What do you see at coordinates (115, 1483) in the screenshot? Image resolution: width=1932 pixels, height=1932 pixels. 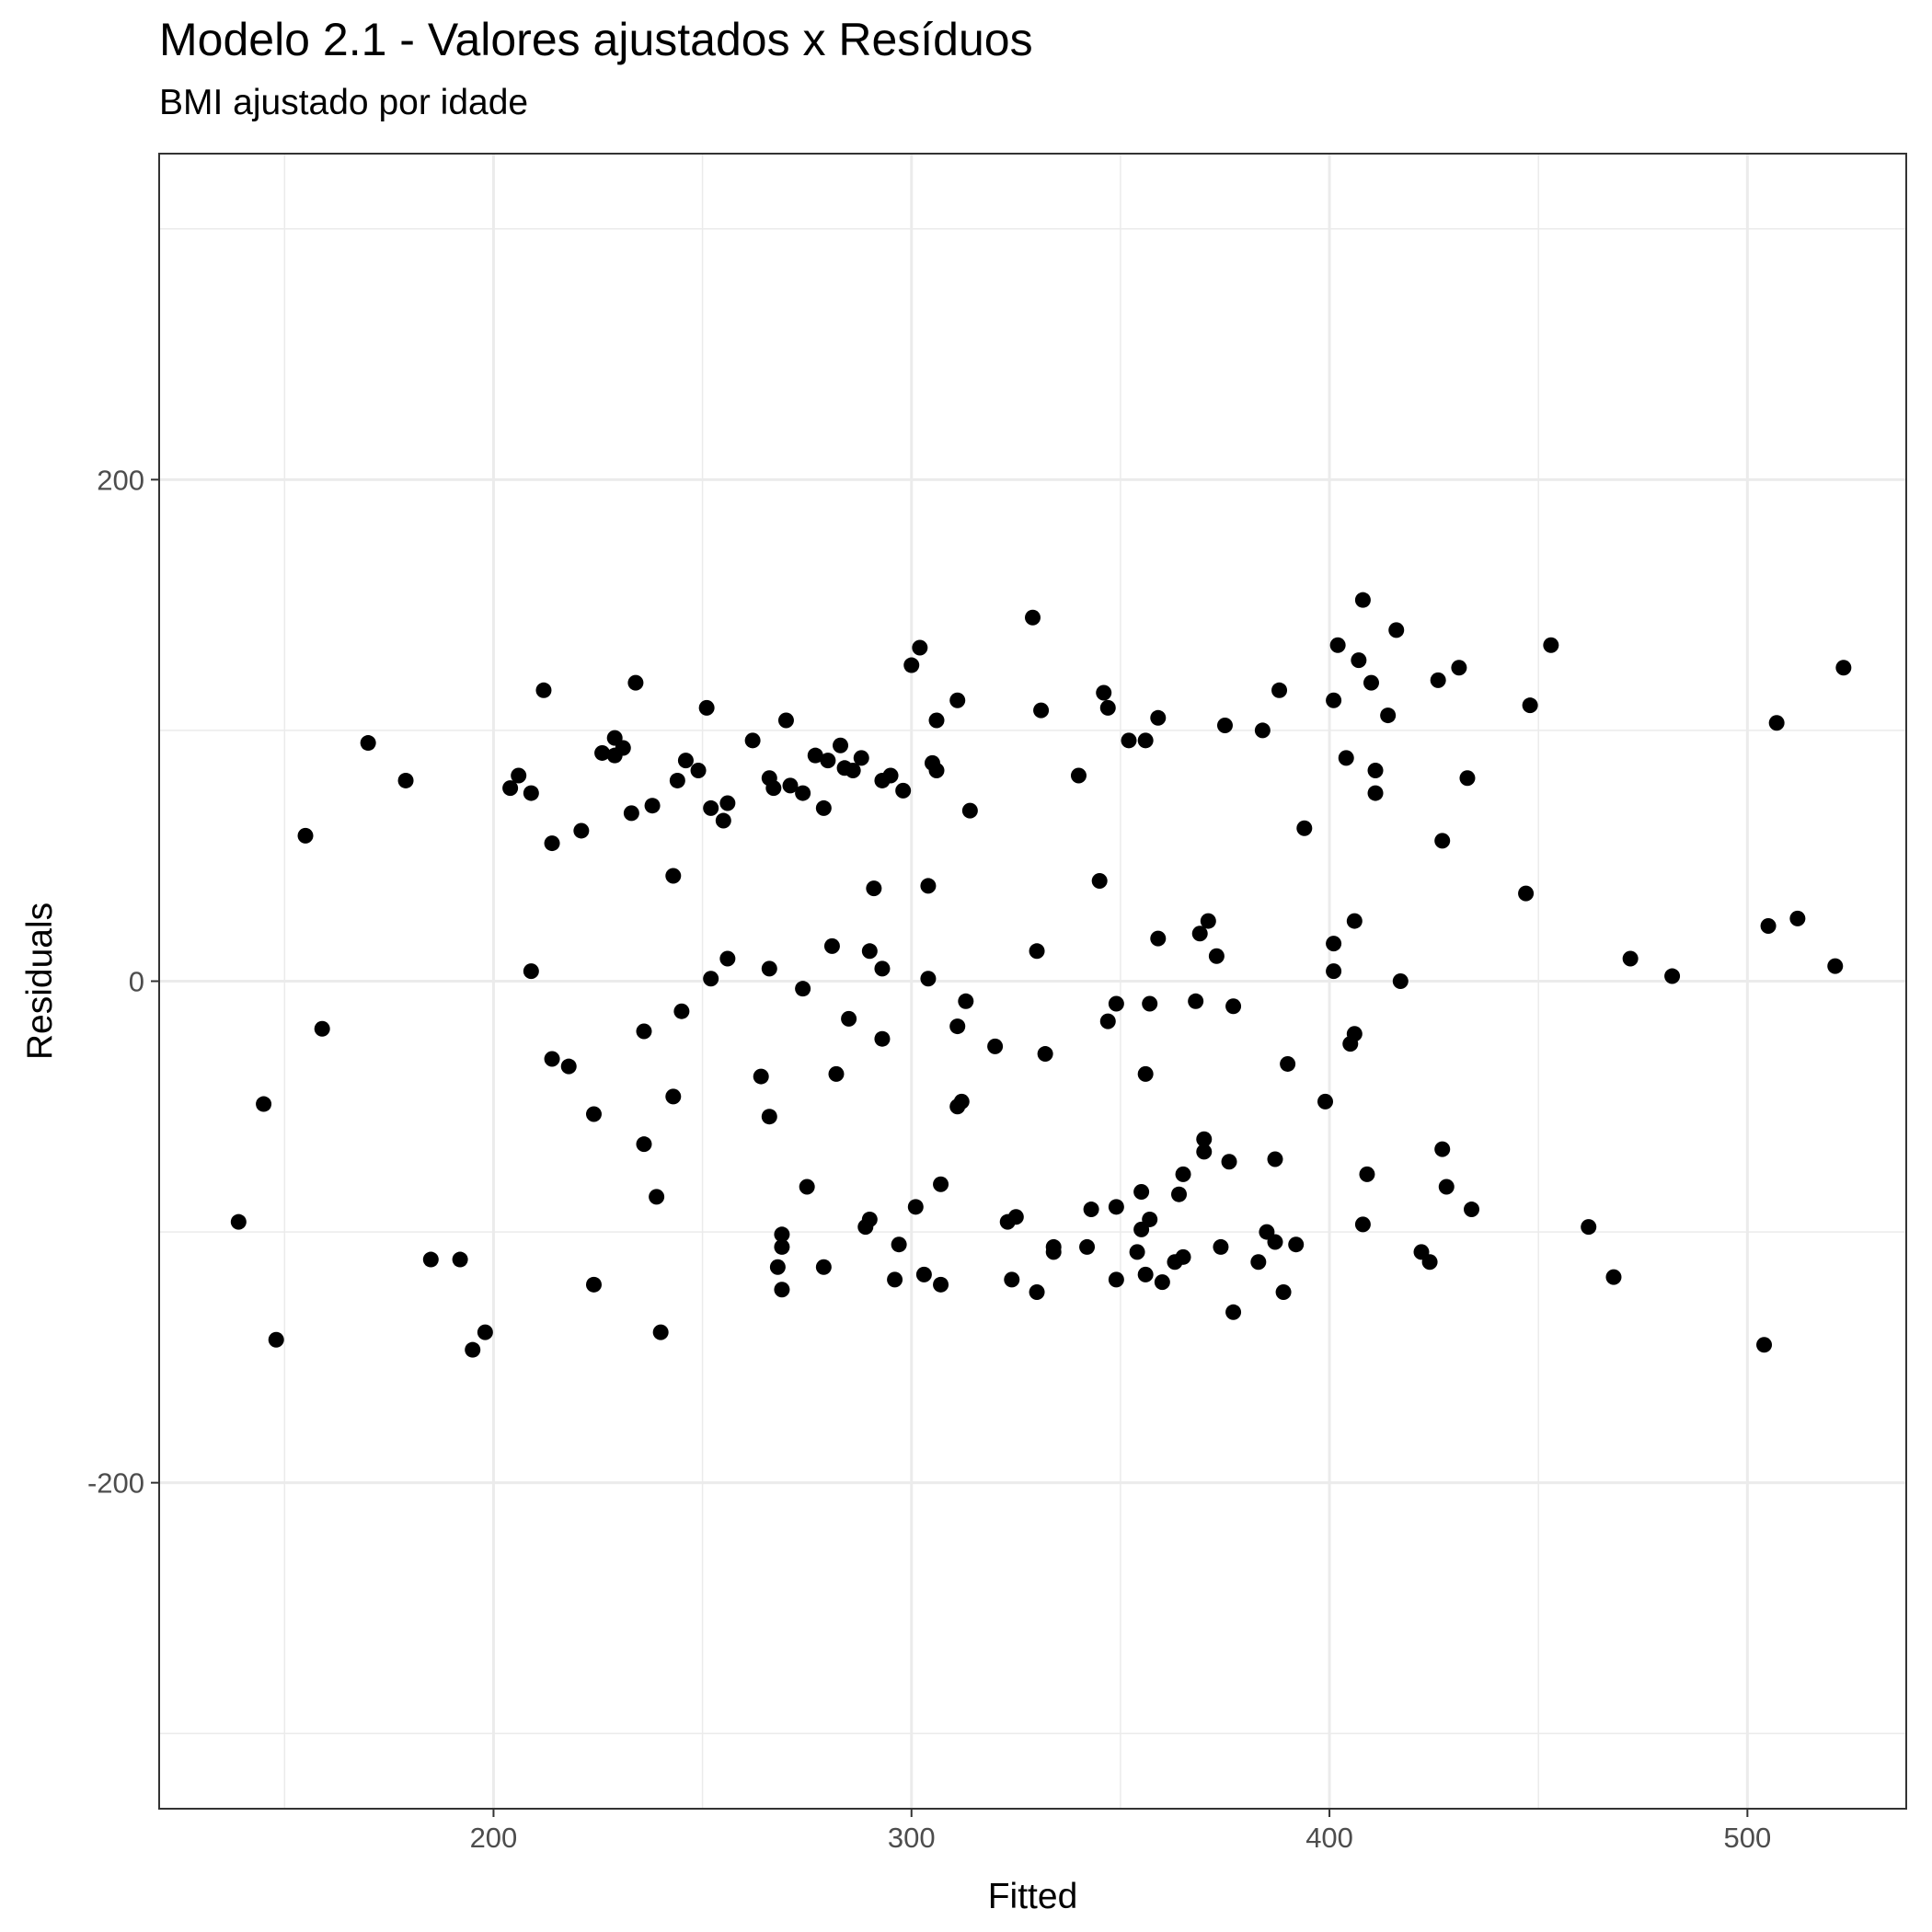 I see `y-tick-label: -200` at bounding box center [115, 1483].